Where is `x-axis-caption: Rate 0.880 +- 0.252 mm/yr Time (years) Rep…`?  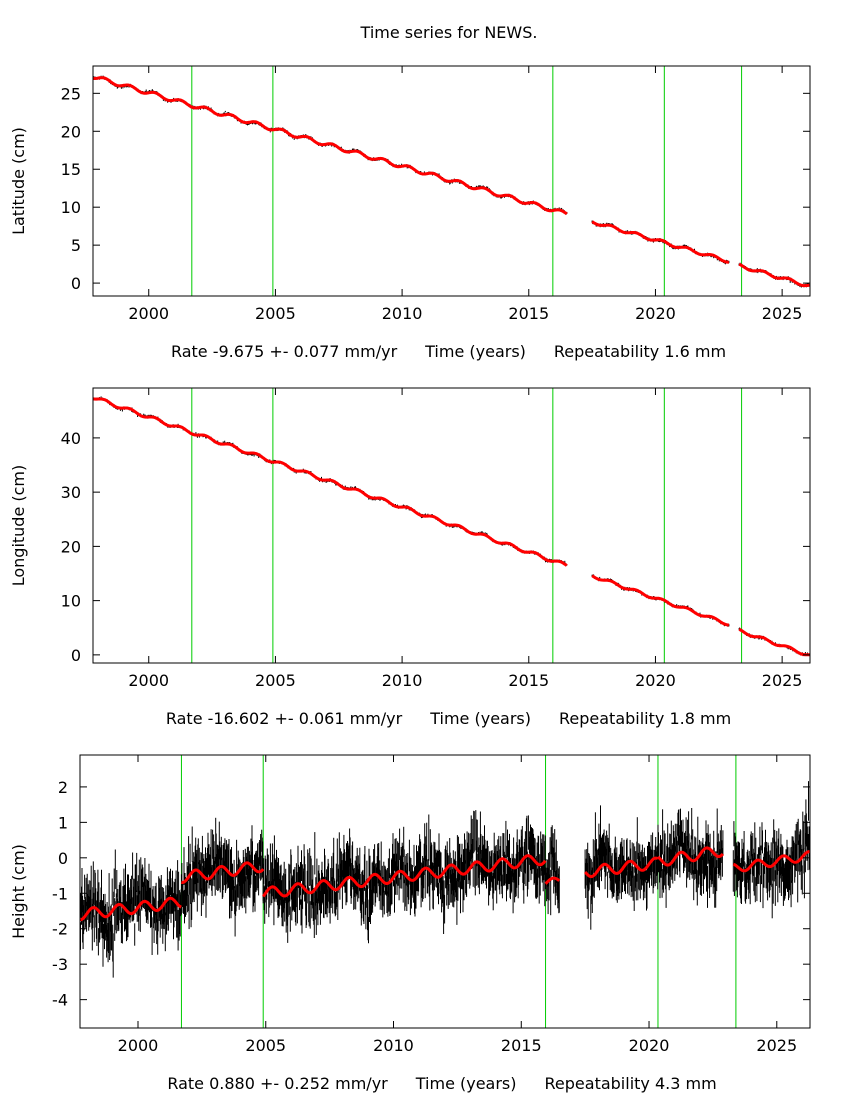 x-axis-caption: Rate 0.880 +- 0.252 mm/yr Time (years) Rep… is located at coordinates (441, 1083).